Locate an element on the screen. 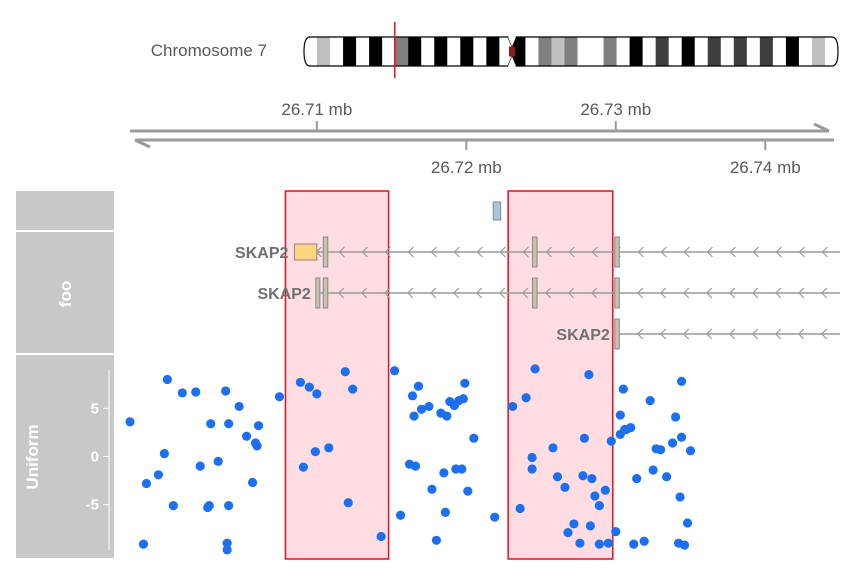 This screenshot has width=864, height=581. panel-title-strips: foo Uniform is located at coordinates (65, 374).